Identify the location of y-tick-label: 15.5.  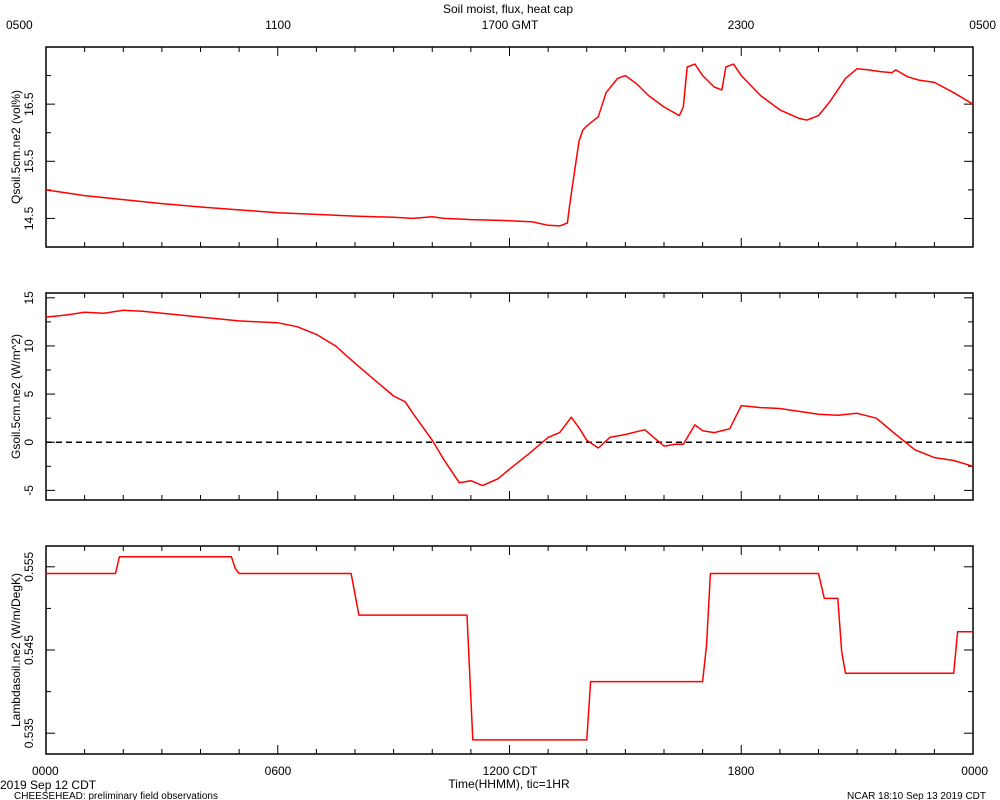
(29, 161).